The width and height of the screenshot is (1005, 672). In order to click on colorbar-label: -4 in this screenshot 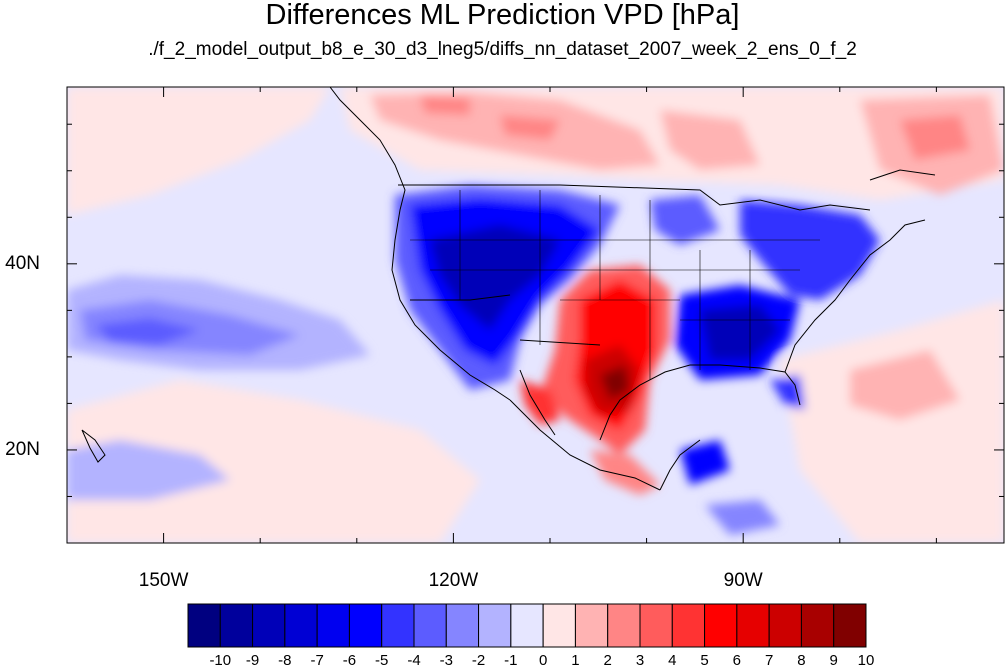, I will do `click(414, 660)`.